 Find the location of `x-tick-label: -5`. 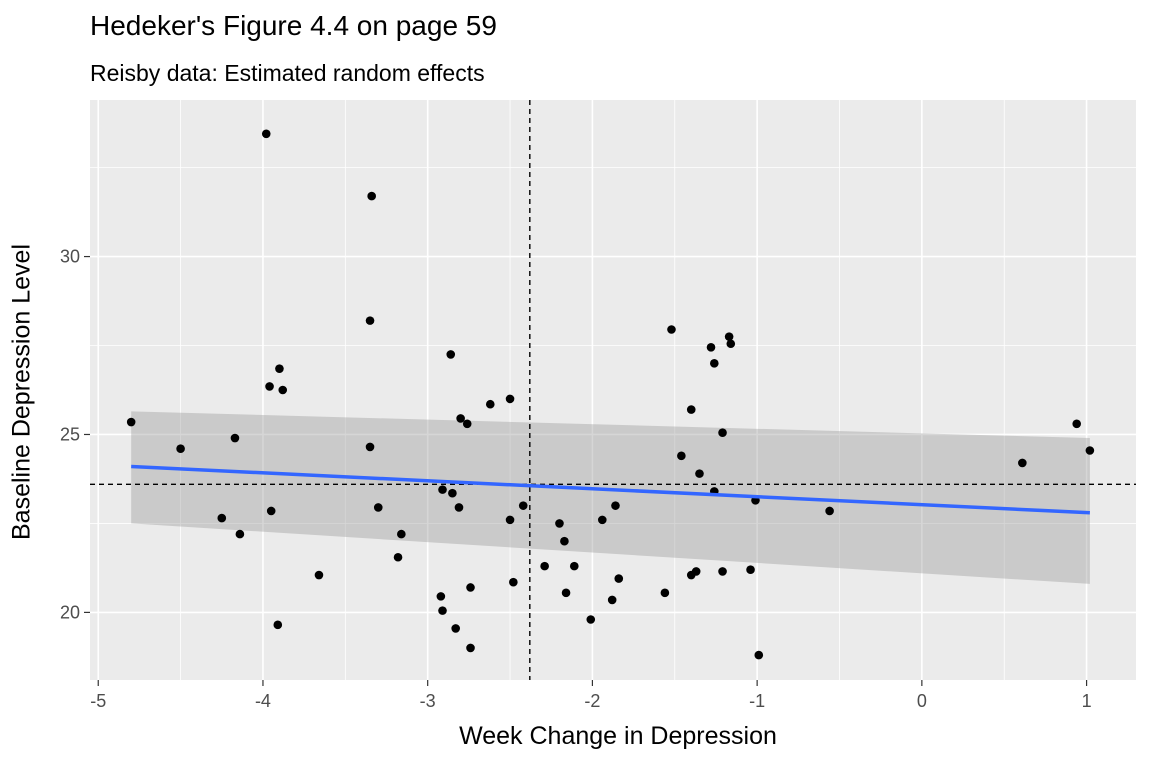

x-tick-label: -5 is located at coordinates (98, 701).